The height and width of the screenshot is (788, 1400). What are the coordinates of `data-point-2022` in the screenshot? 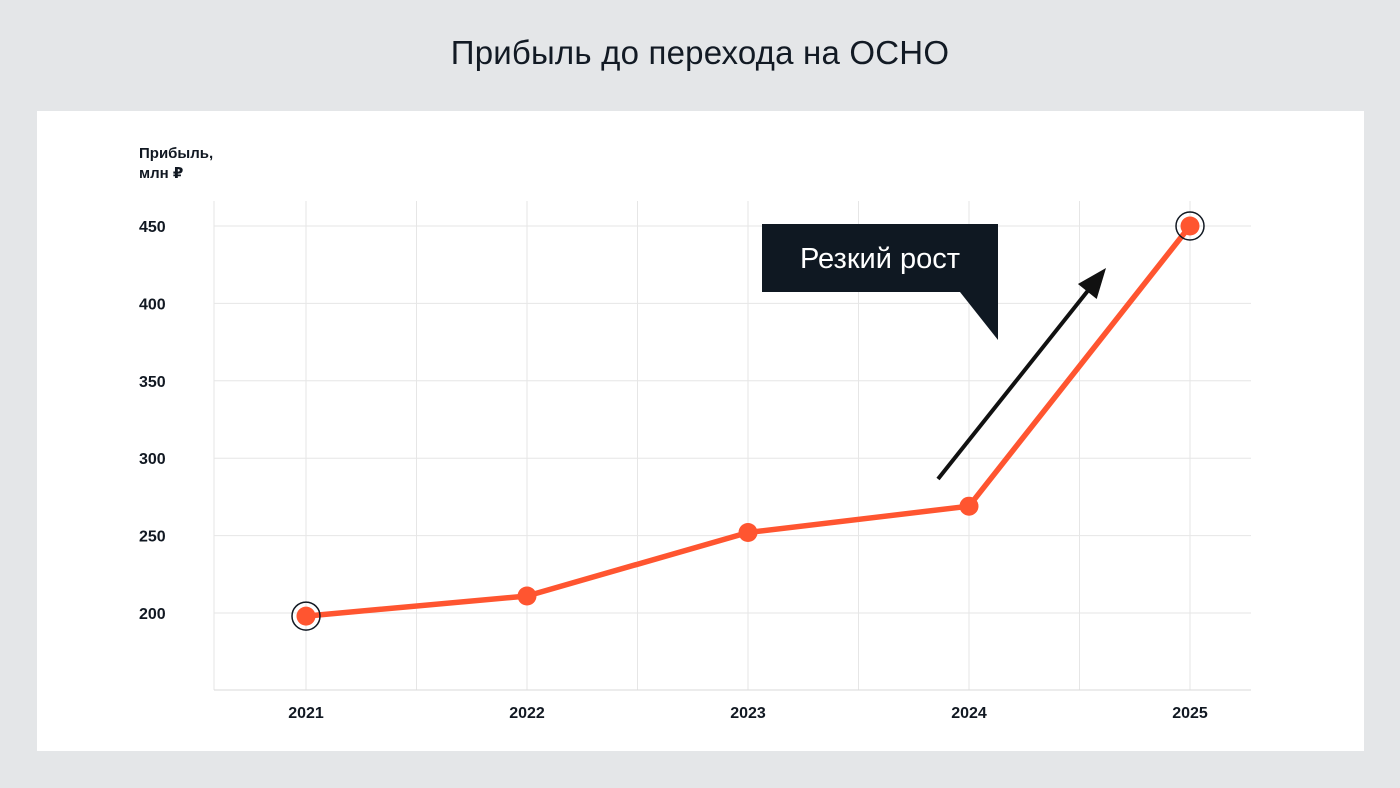 It's located at (527, 596).